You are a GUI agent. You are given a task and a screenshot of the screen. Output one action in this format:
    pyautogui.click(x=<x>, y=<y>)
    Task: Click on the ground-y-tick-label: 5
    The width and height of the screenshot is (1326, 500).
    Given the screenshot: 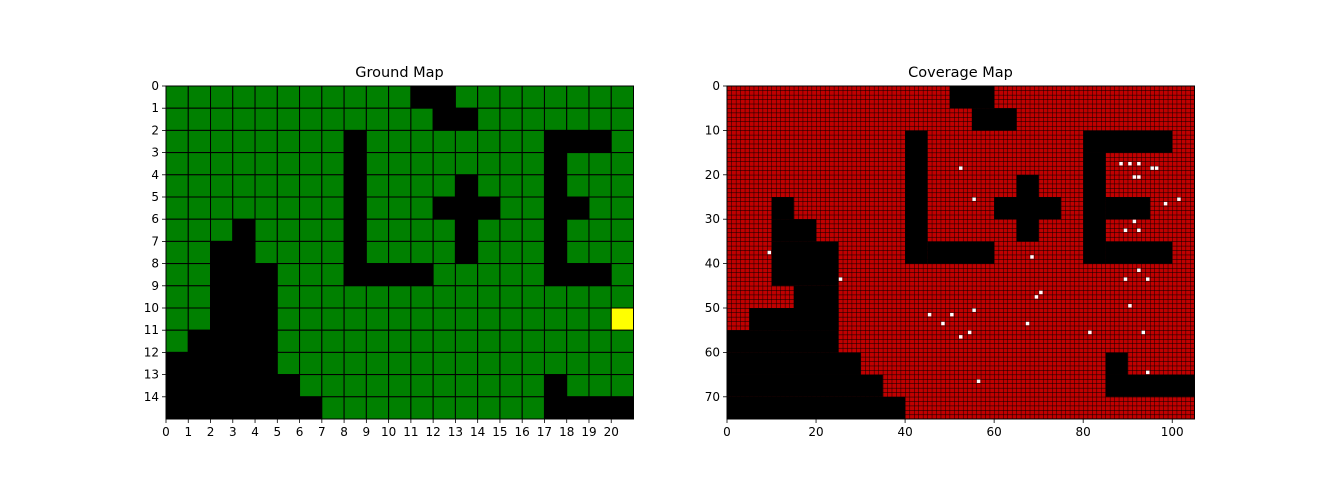 What is the action you would take?
    pyautogui.click(x=155, y=197)
    